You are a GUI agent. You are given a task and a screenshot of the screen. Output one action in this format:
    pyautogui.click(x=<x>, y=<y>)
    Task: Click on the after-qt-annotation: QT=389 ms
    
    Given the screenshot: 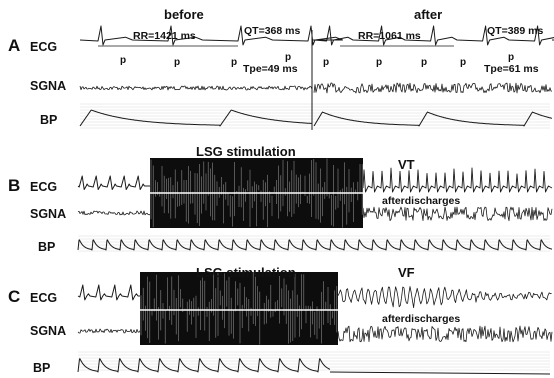 What is the action you would take?
    pyautogui.click(x=515, y=31)
    